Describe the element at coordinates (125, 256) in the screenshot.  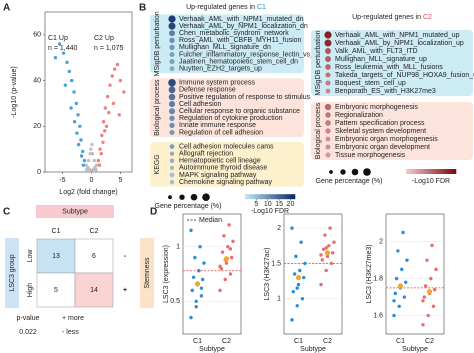
I see `stemness-sign: -` at that location.